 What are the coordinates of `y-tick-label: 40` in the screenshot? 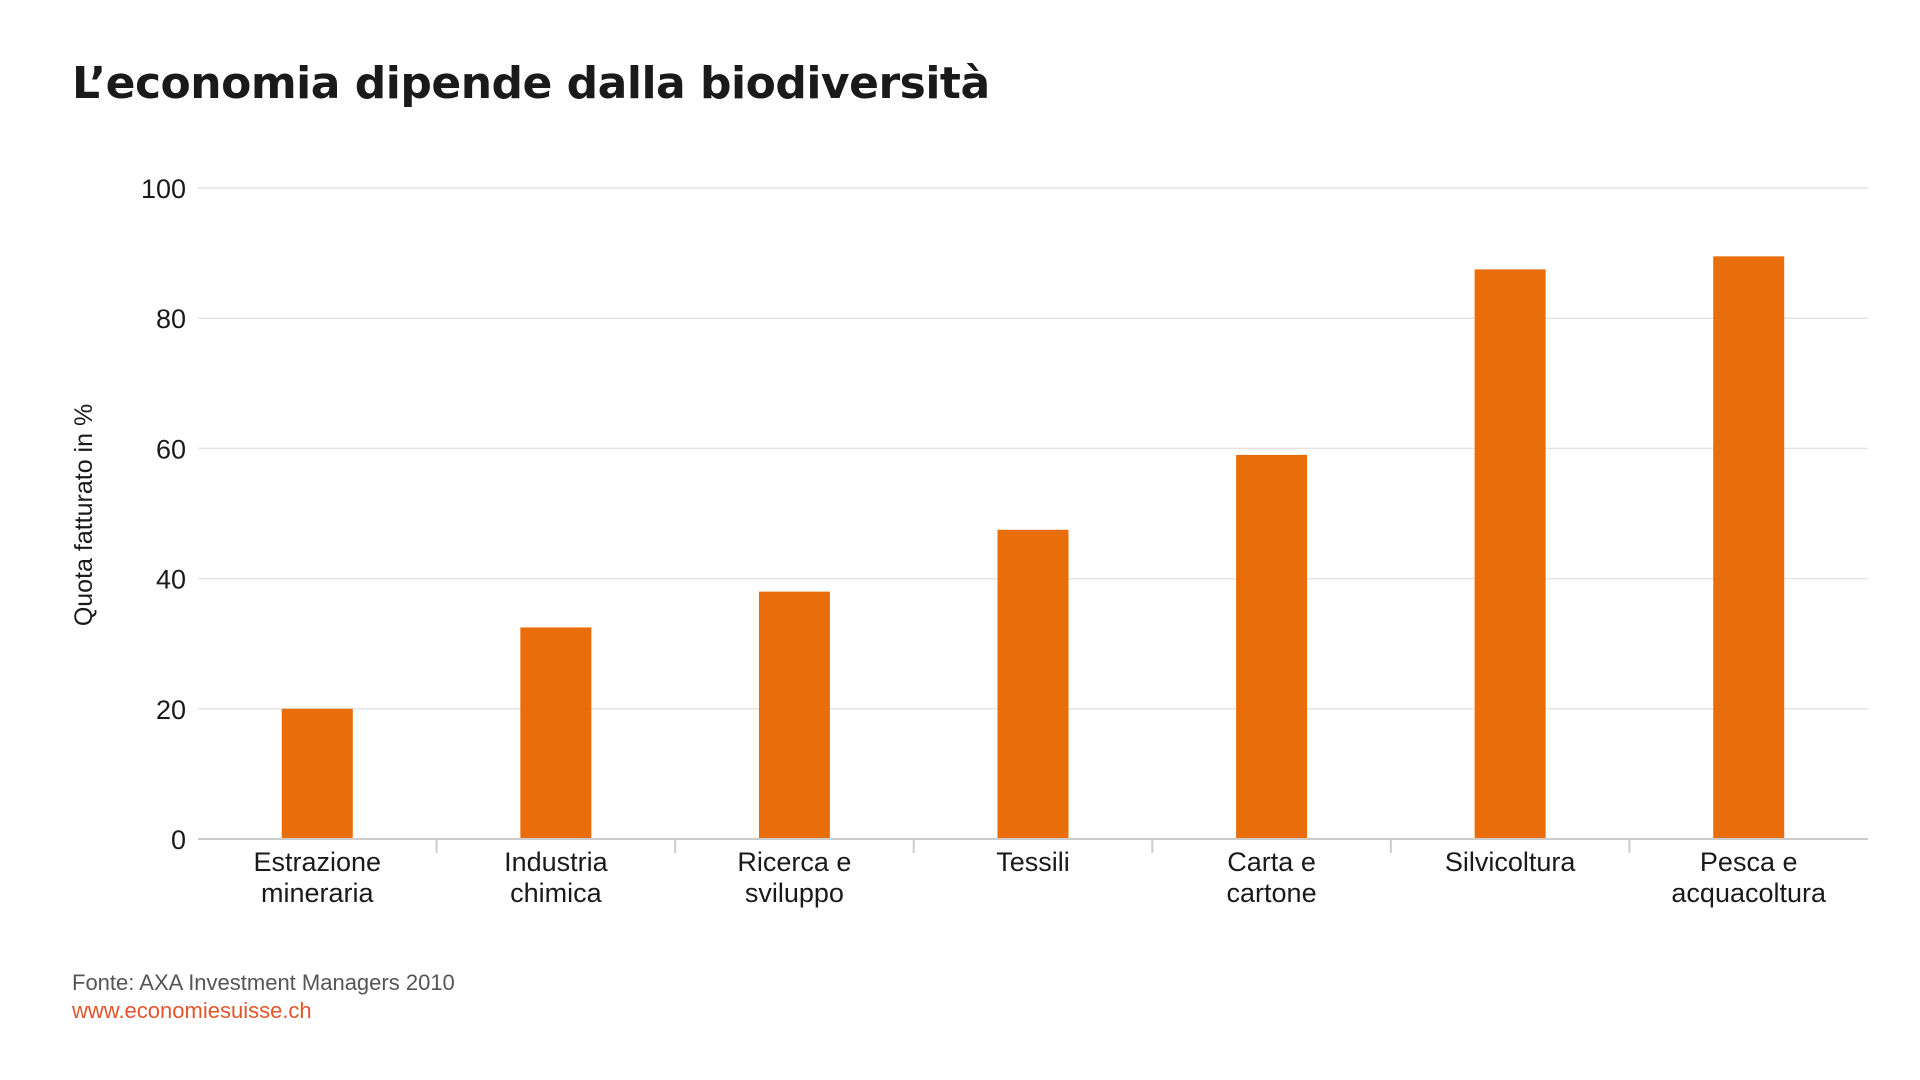 It's located at (171, 580).